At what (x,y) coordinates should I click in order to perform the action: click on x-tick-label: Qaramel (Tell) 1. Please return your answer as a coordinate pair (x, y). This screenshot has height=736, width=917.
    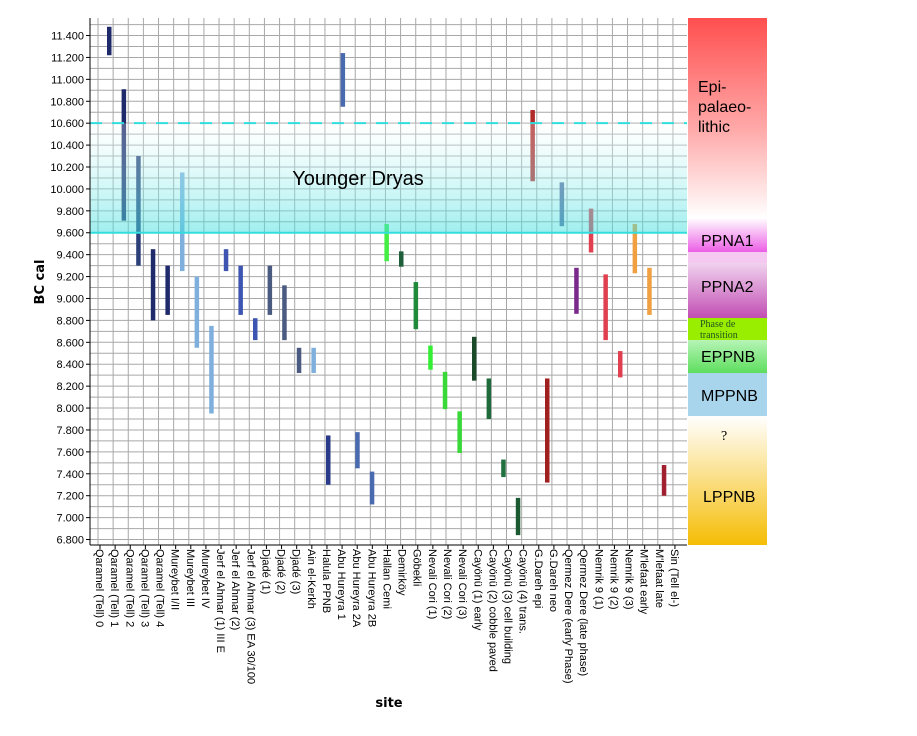
    Looking at the image, I should click on (114, 588).